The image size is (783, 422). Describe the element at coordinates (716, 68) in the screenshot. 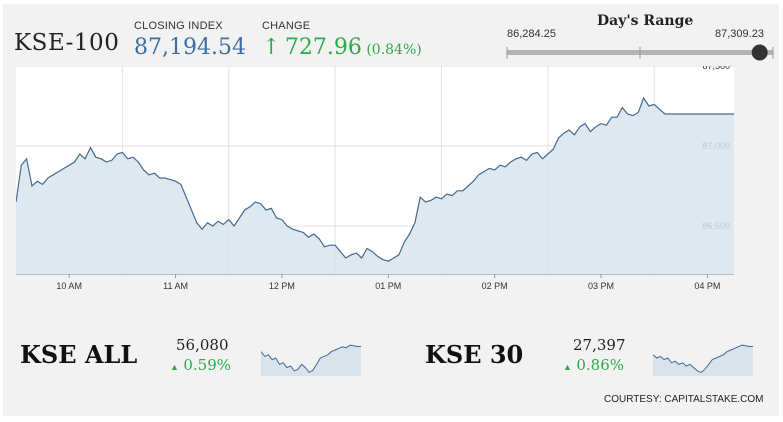

I see `y-tick-label: 87,500` at that location.